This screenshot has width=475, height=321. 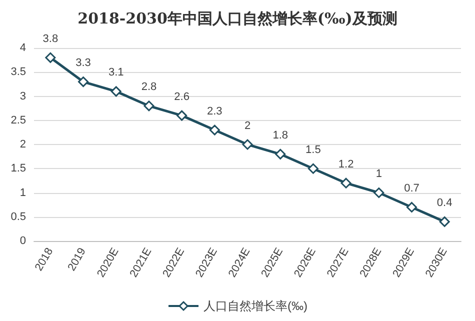 What do you see at coordinates (18, 216) in the screenshot?
I see `y-tick-label: 0.5` at bounding box center [18, 216].